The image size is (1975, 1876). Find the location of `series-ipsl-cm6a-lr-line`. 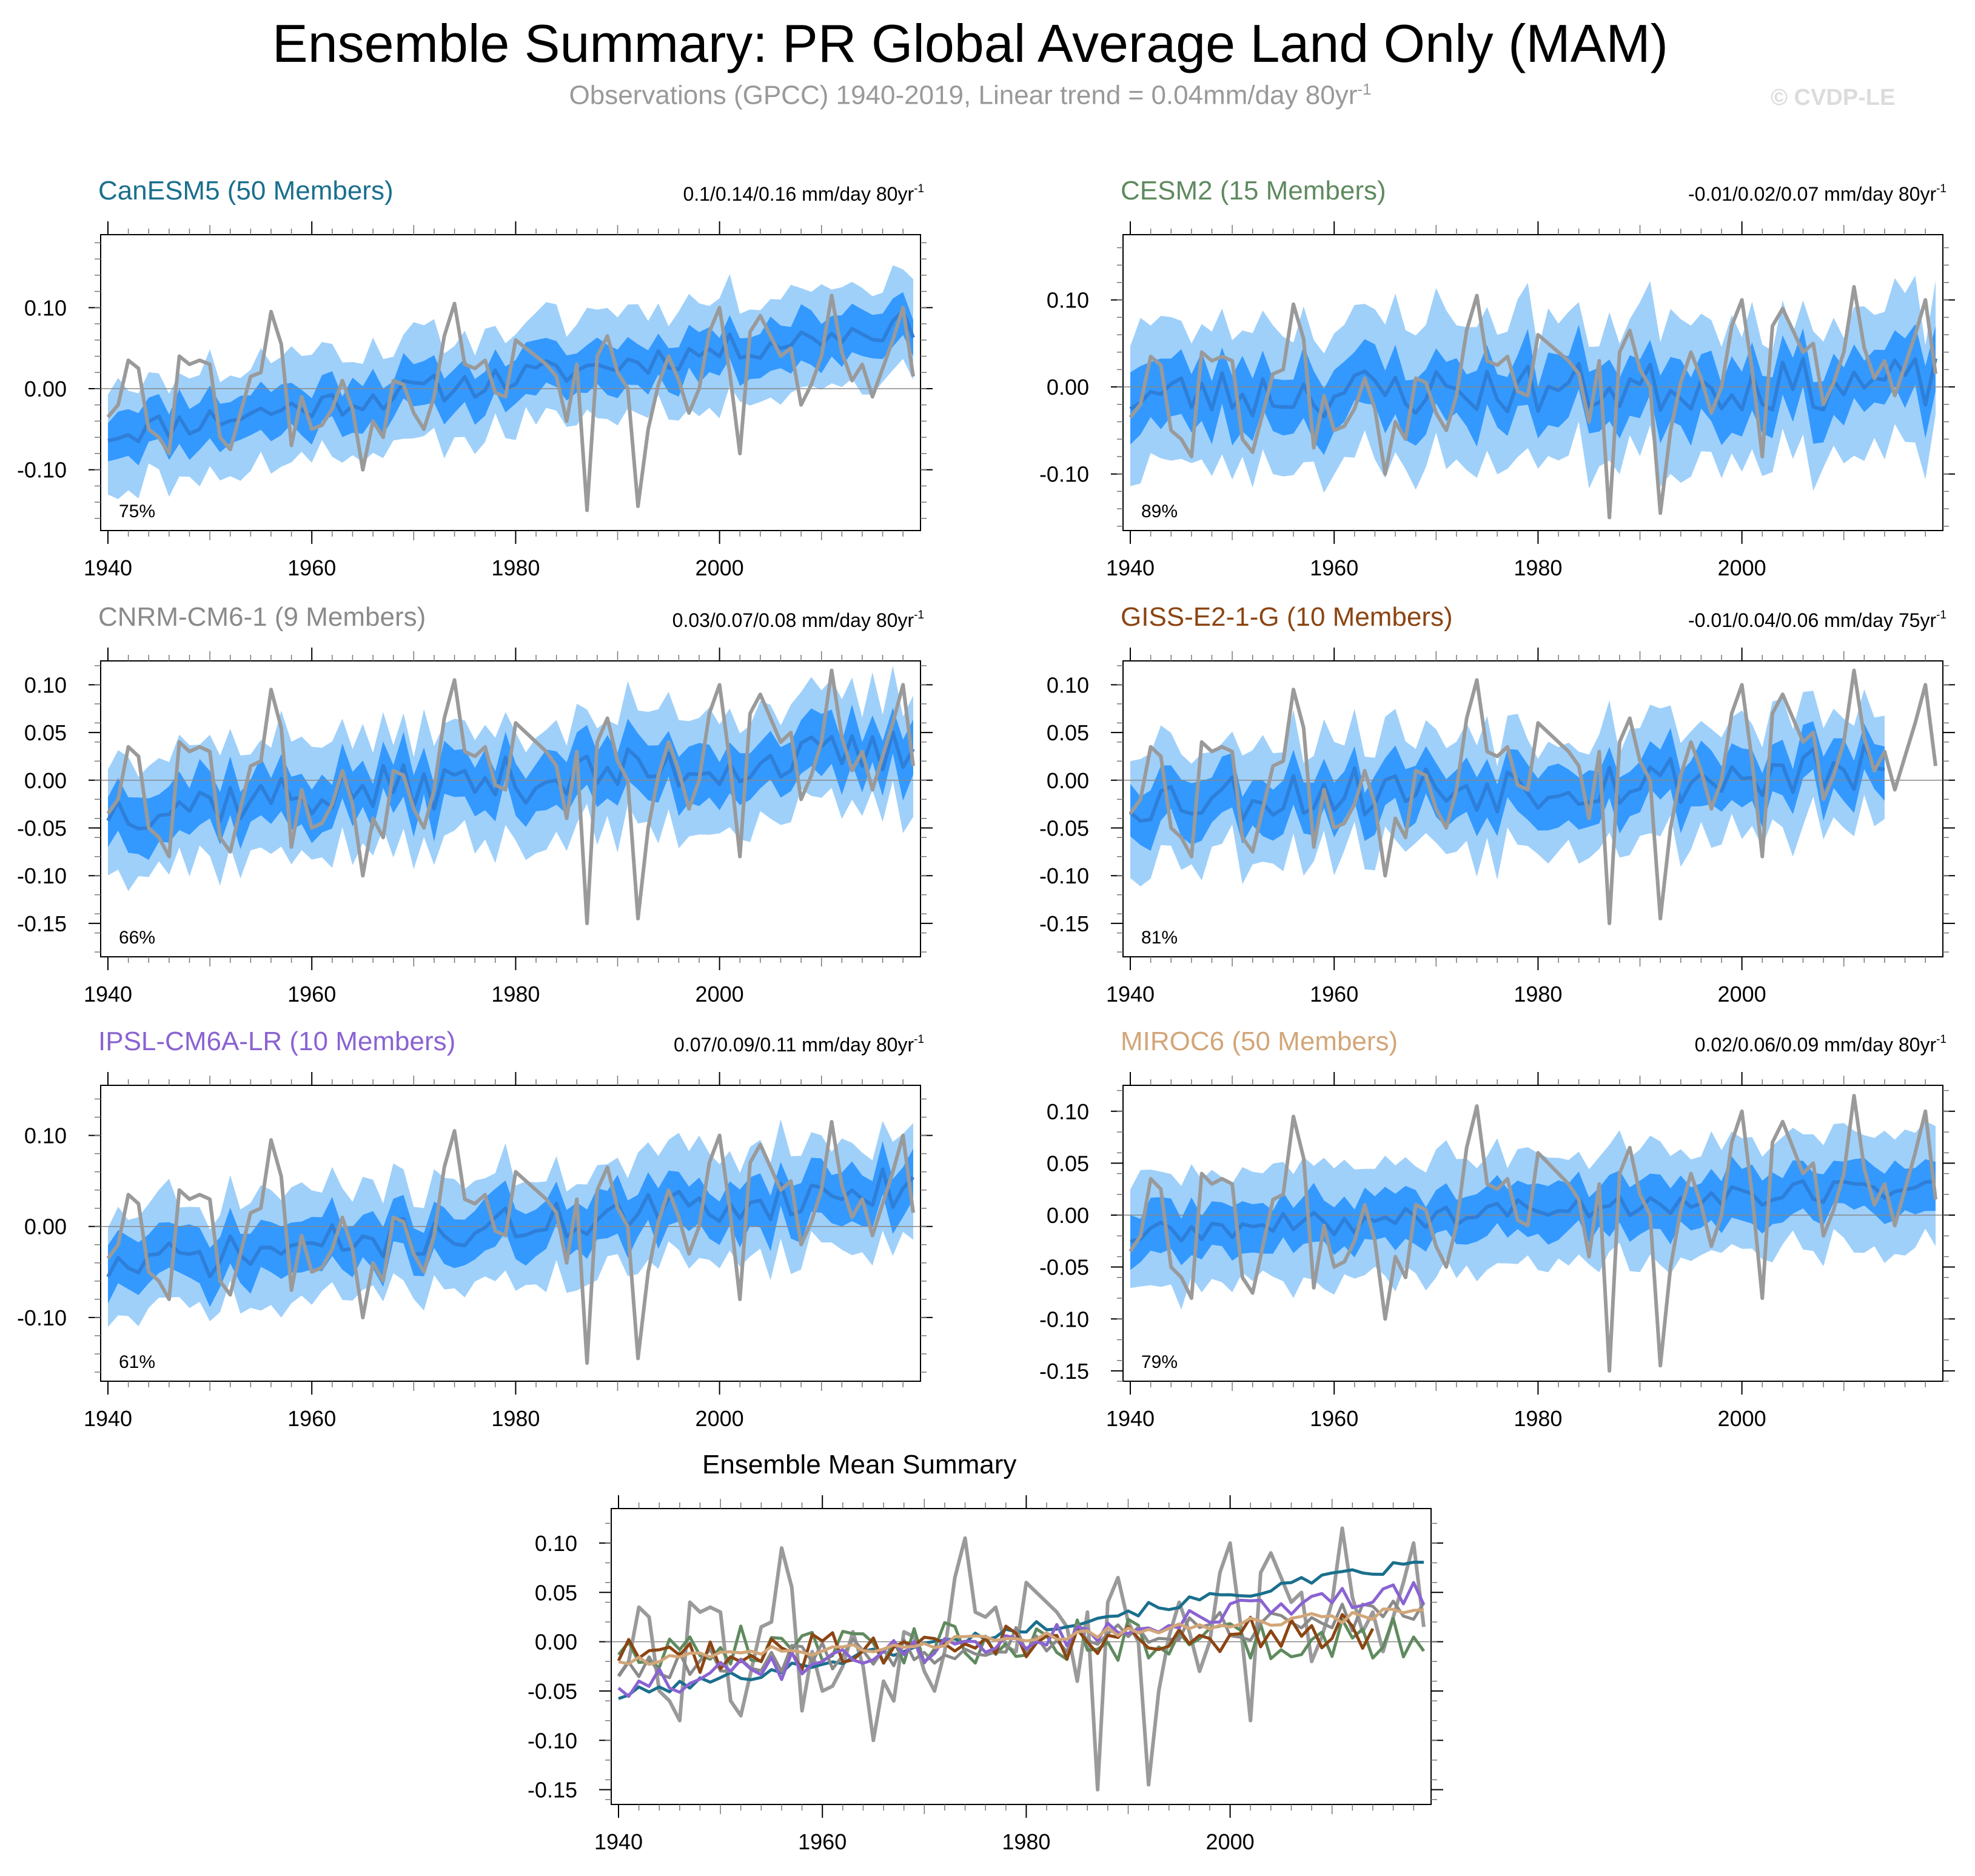

series-ipsl-cm6a-lr-line is located at coordinates (1021, 1639).